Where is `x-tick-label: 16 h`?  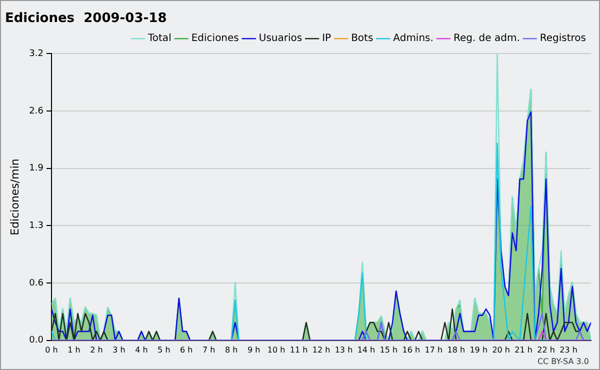
x-tick-label: 16 h is located at coordinates (411, 349).